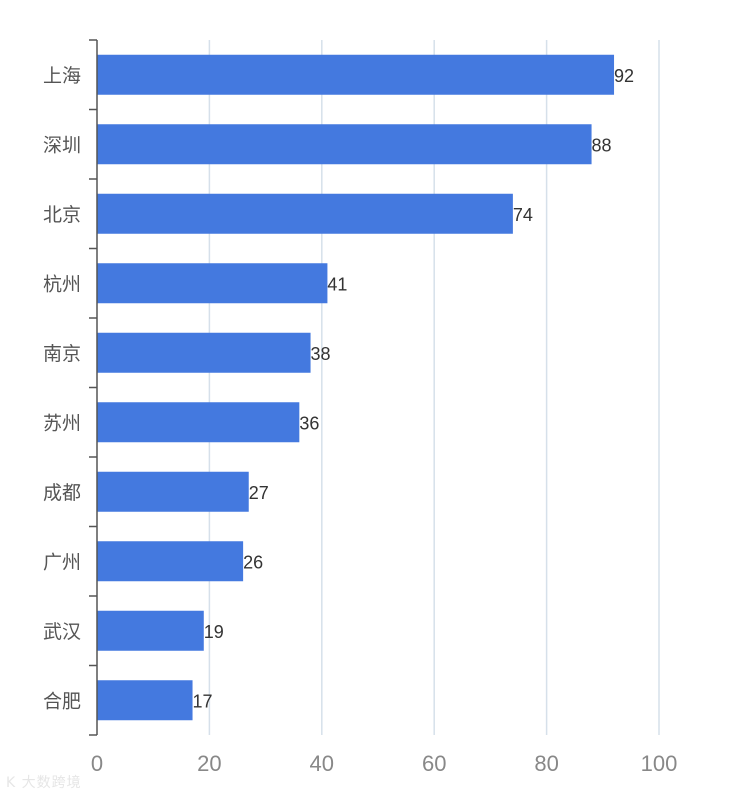  I want to click on watermark-logo-icon: K, so click(11, 783).